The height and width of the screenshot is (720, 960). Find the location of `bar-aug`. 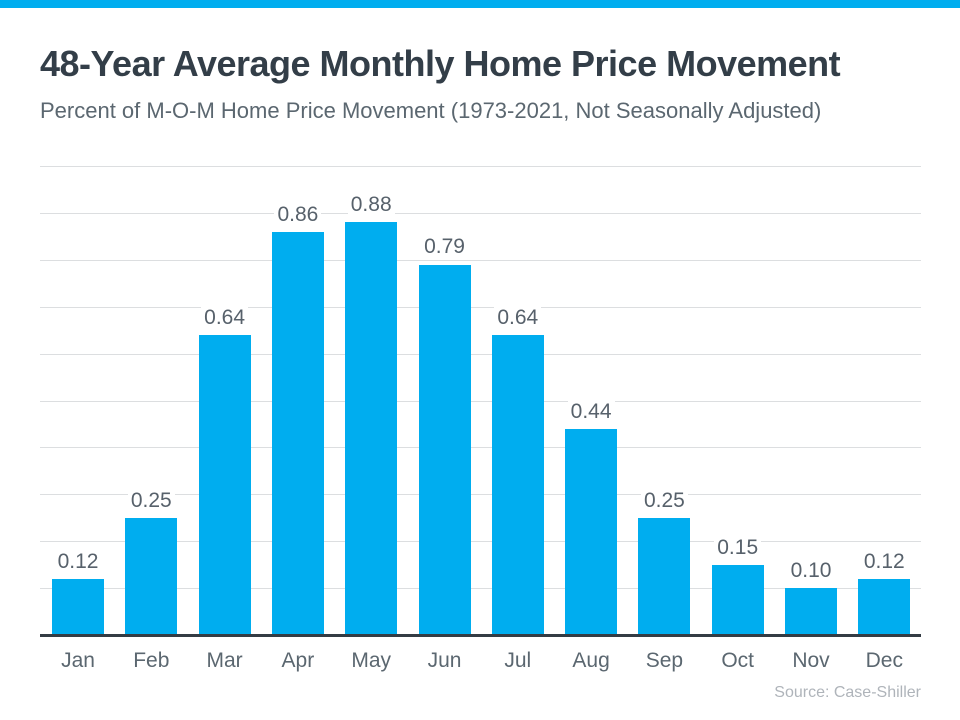

bar-aug is located at coordinates (591, 531).